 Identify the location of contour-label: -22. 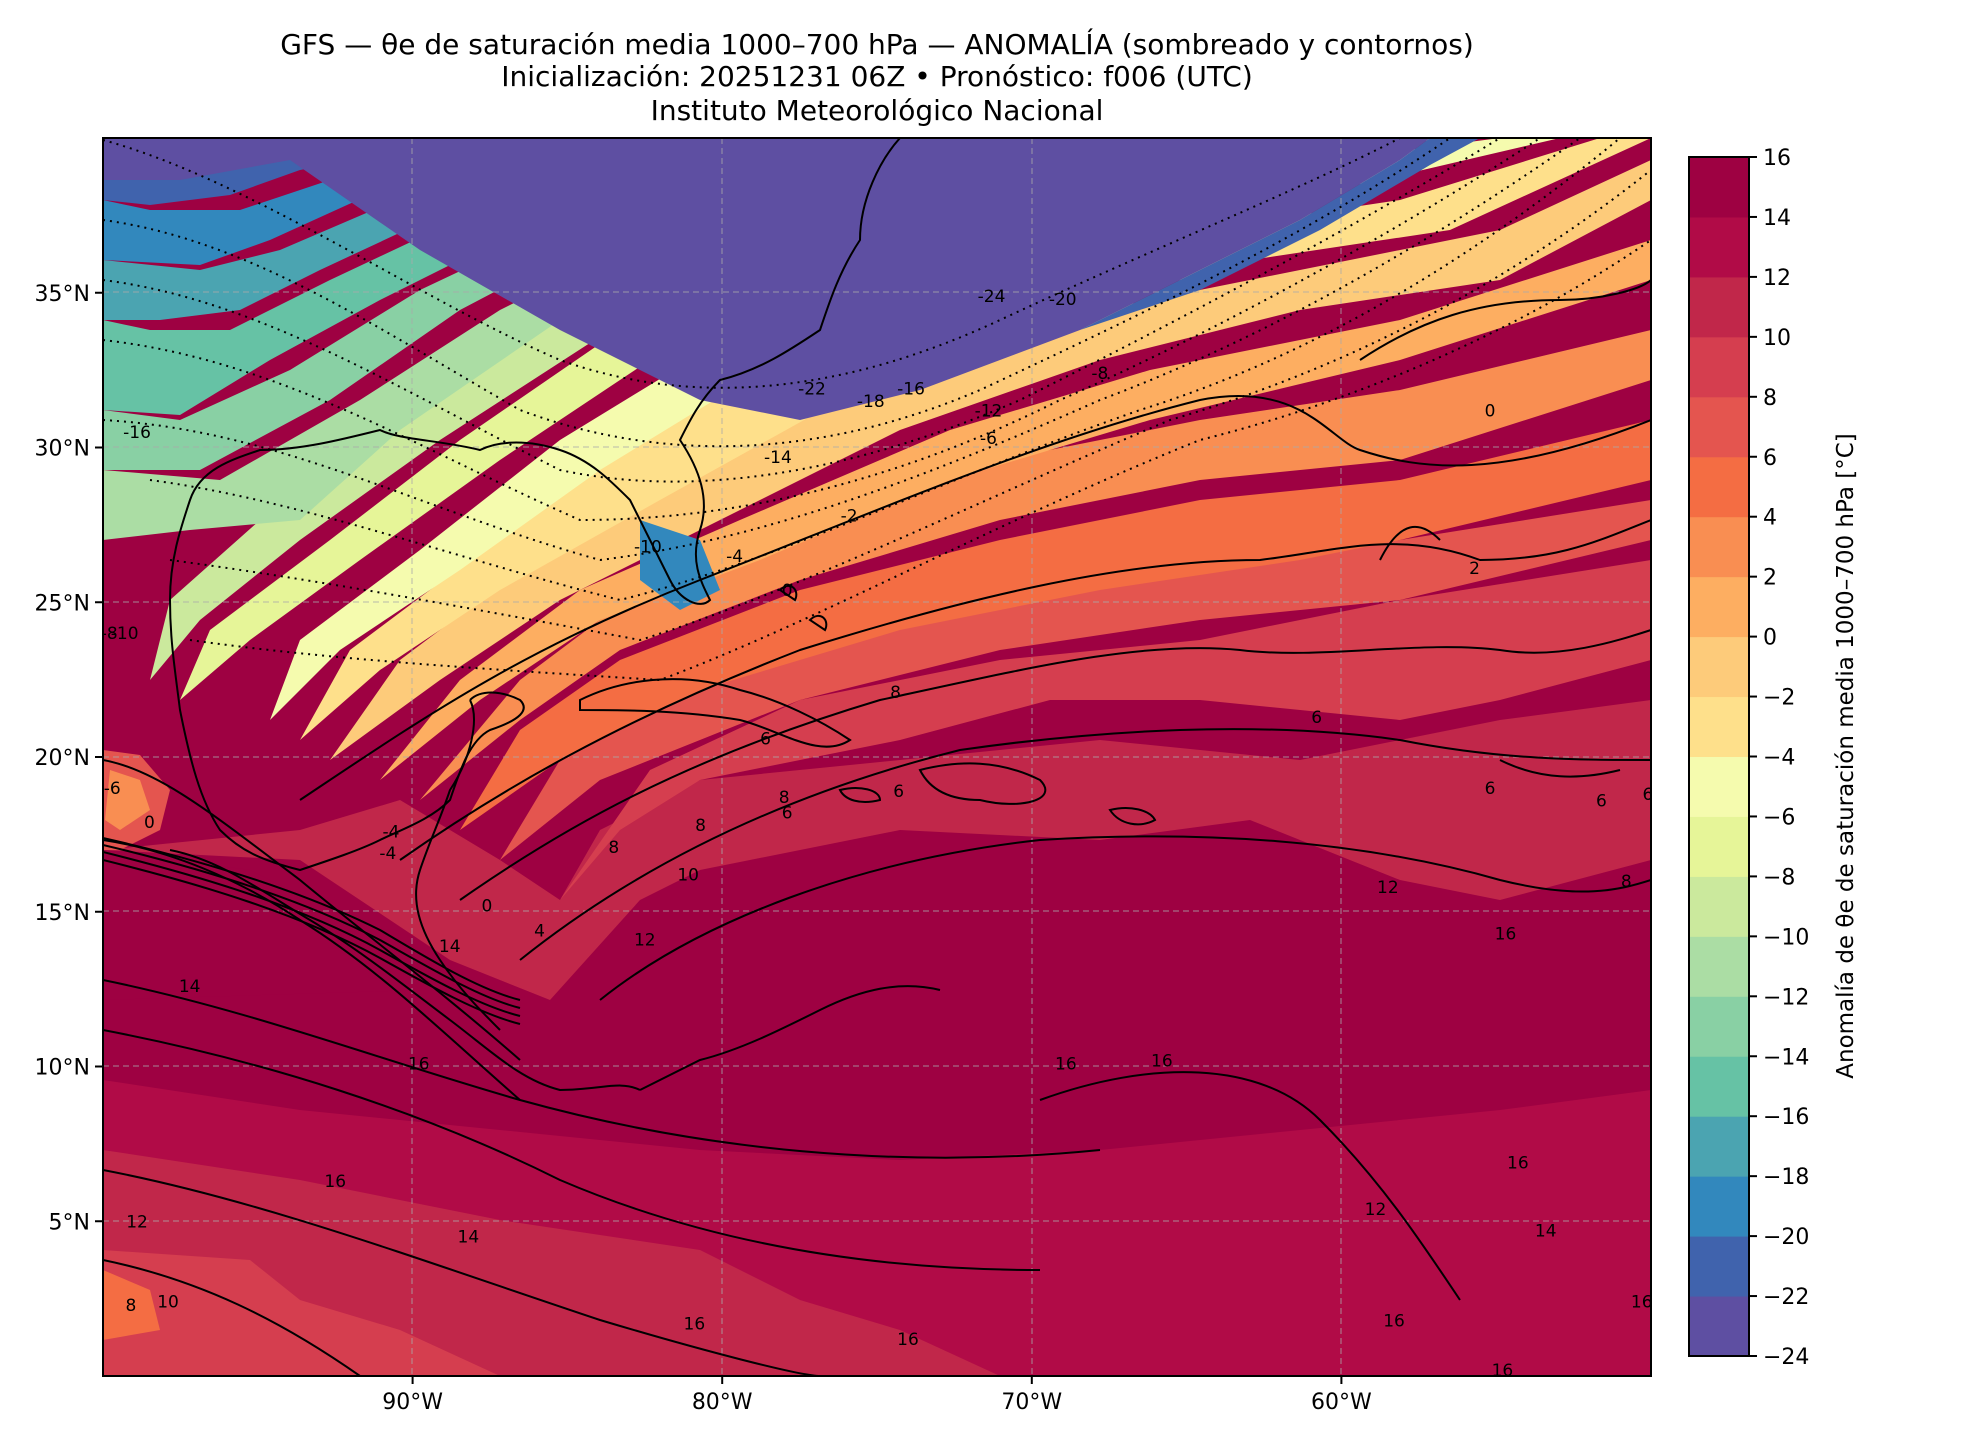
(812, 390).